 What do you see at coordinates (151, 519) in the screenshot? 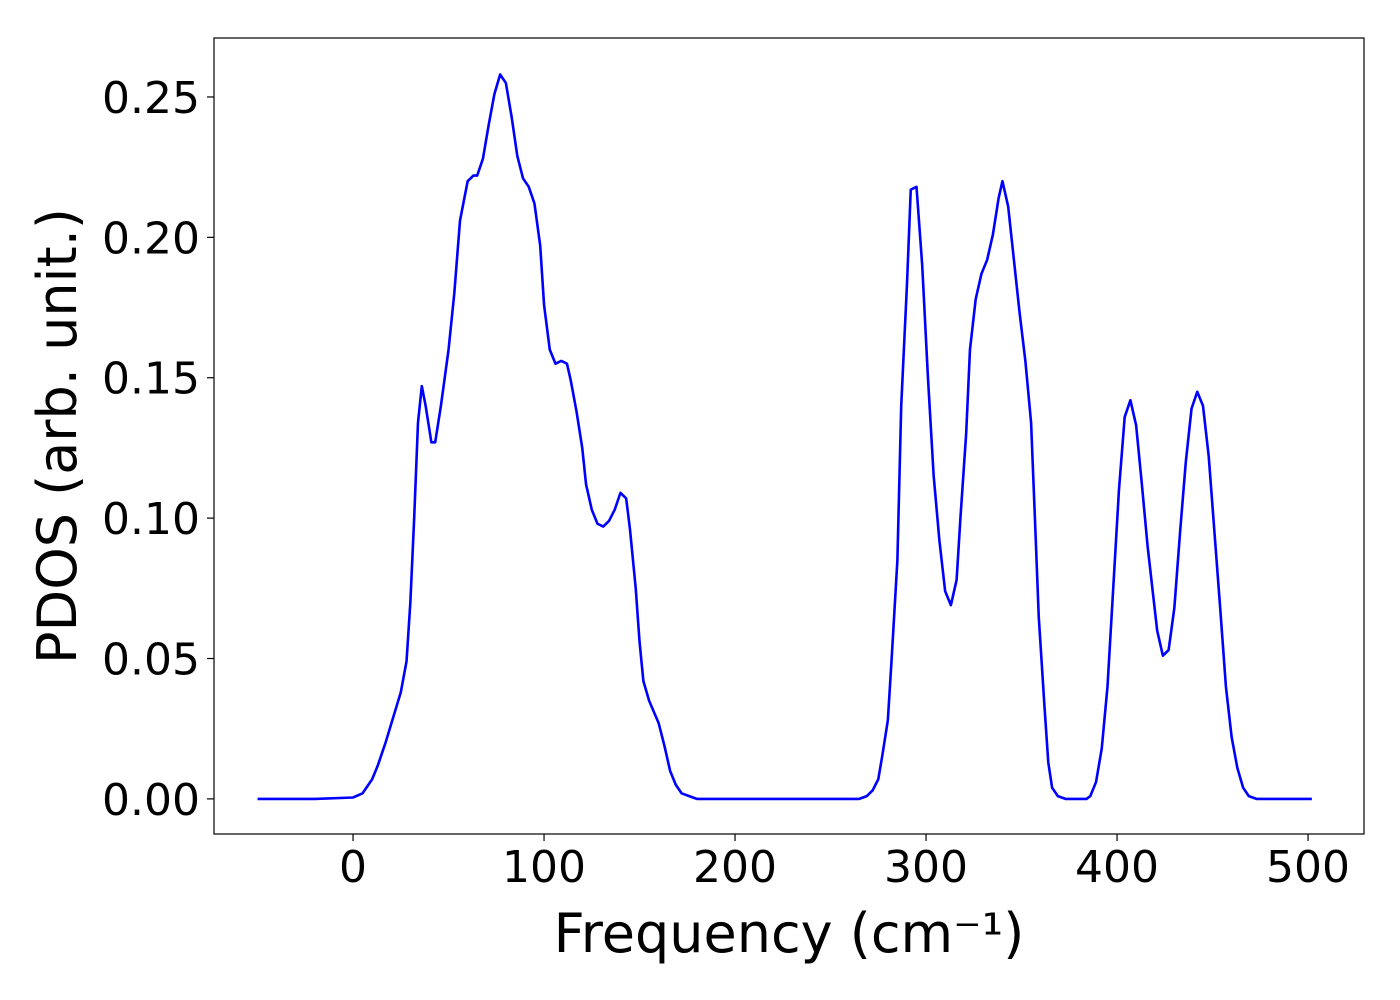
I see `y-tick-label: 0.10` at bounding box center [151, 519].